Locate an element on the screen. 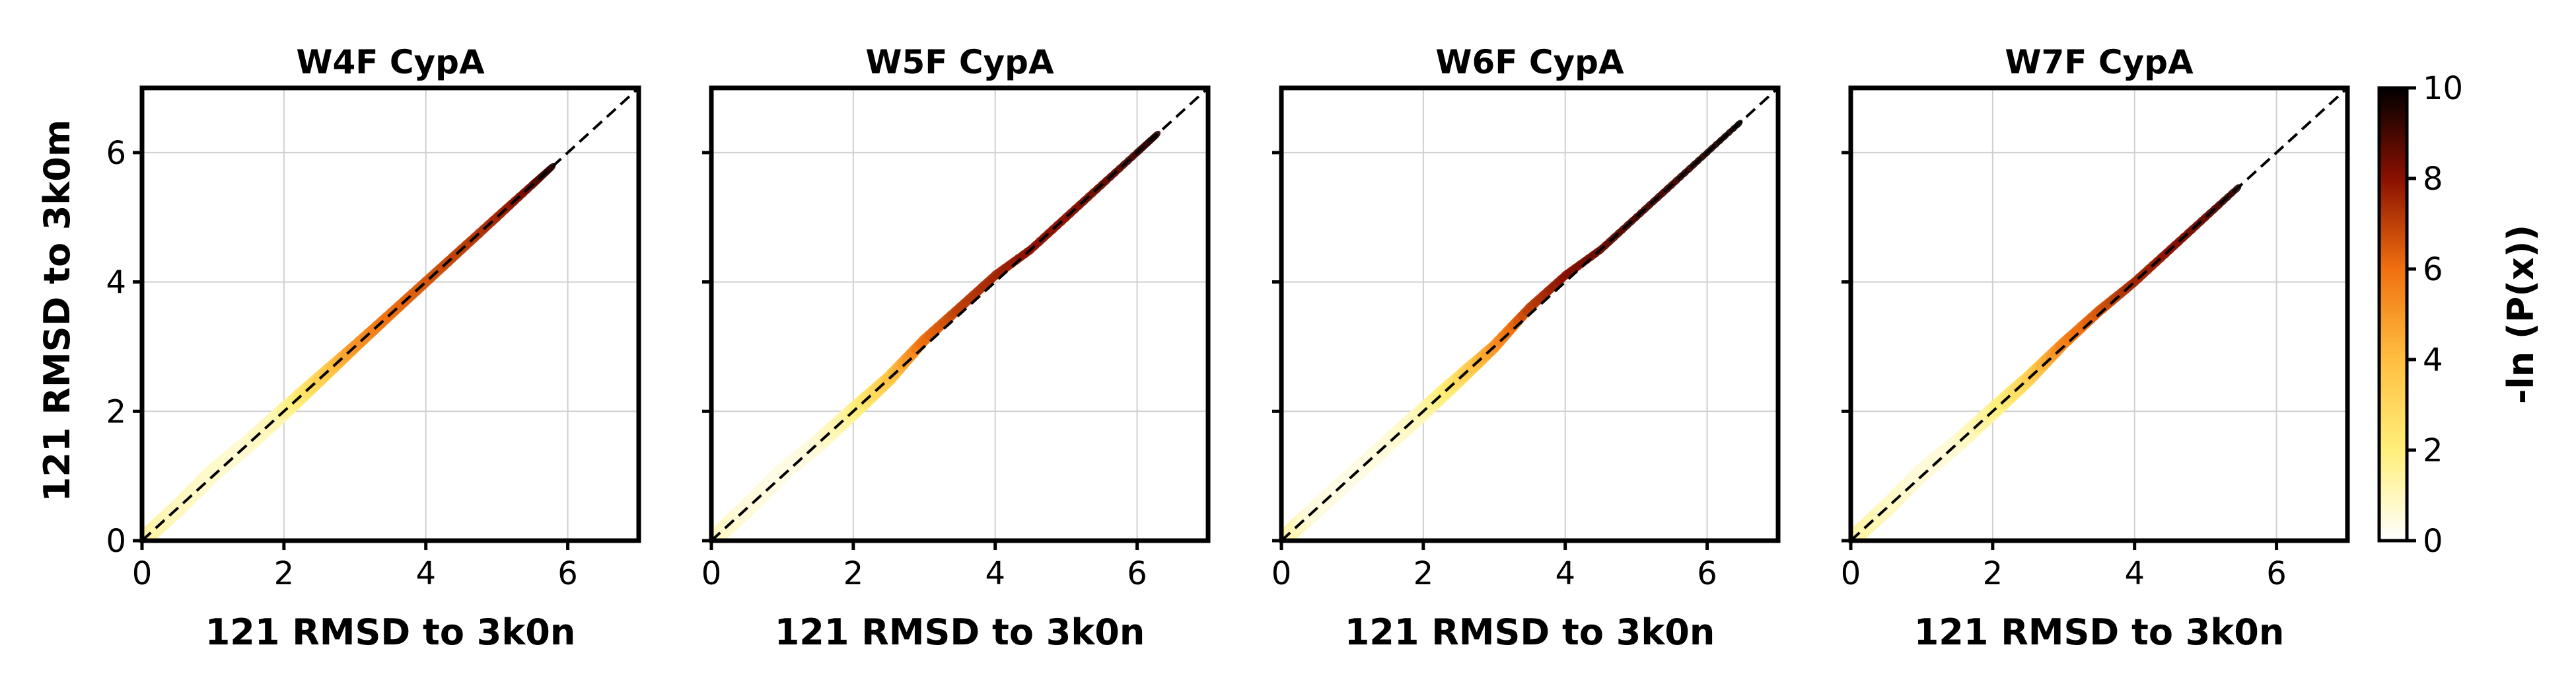 The image size is (2576, 694). panel-title: W5F CypA is located at coordinates (959, 62).